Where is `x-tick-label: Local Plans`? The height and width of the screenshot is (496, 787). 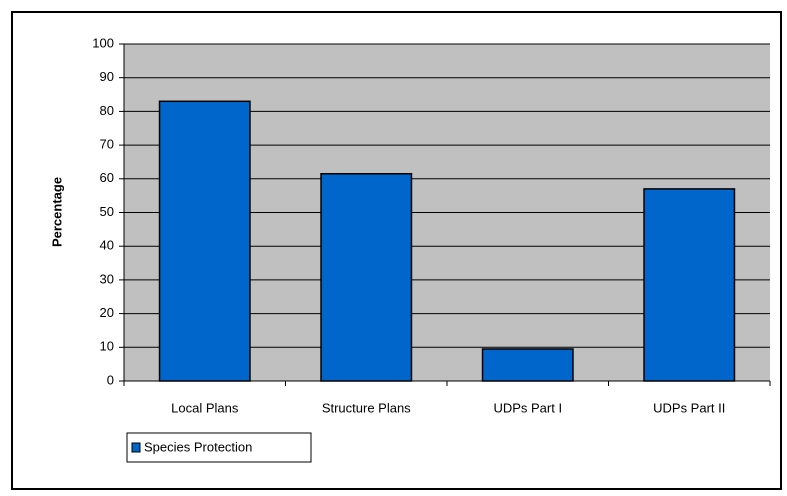
x-tick-label: Local Plans is located at coordinates (205, 407).